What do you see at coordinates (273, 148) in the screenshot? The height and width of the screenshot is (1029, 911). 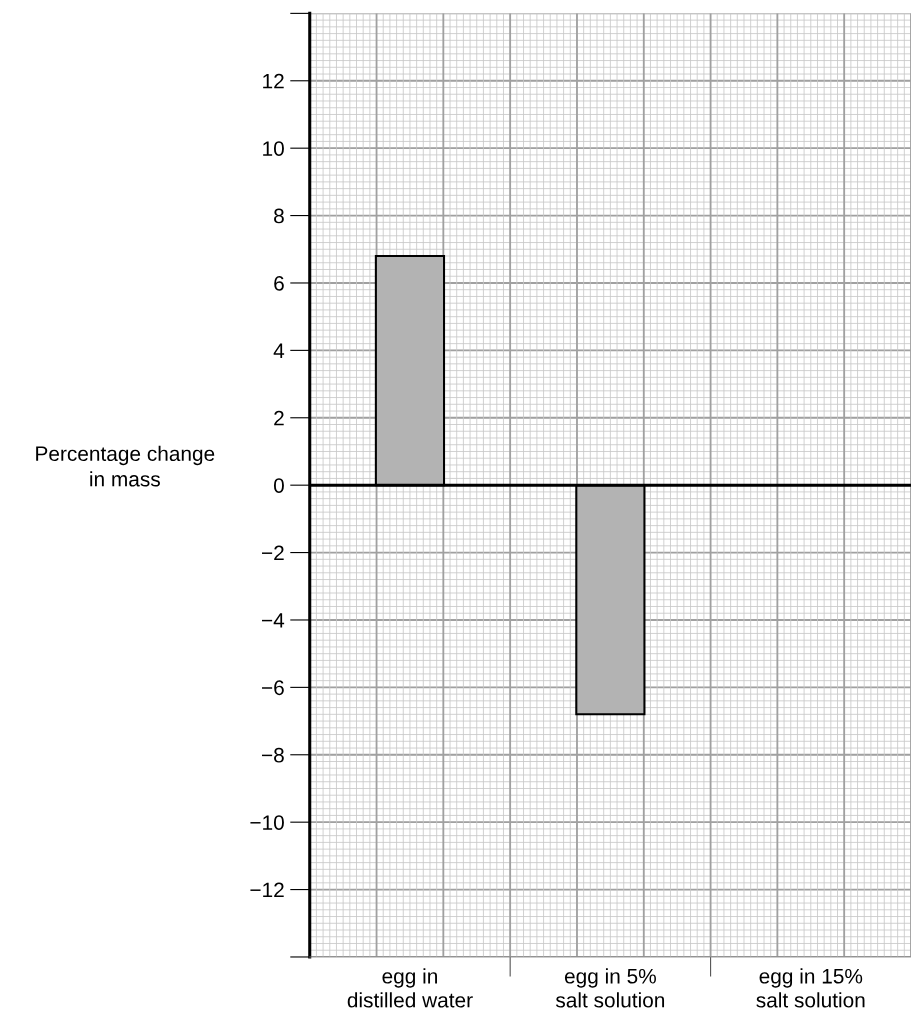 I see `y-tick-label: 10` at bounding box center [273, 148].